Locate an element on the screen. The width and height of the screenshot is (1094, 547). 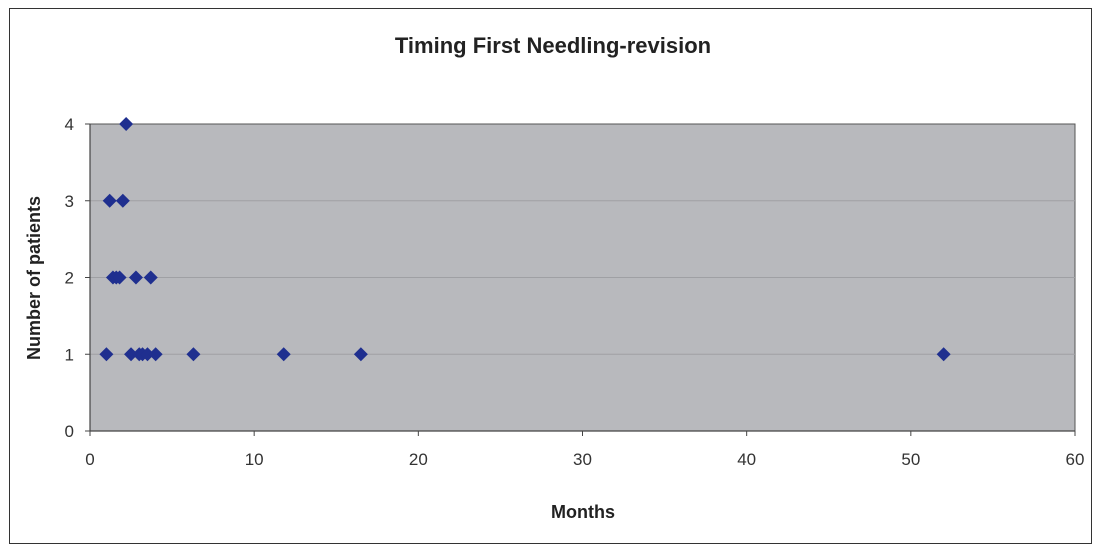
y-axis-ticks: 0 1 2 3 4 is located at coordinates (77, 278).